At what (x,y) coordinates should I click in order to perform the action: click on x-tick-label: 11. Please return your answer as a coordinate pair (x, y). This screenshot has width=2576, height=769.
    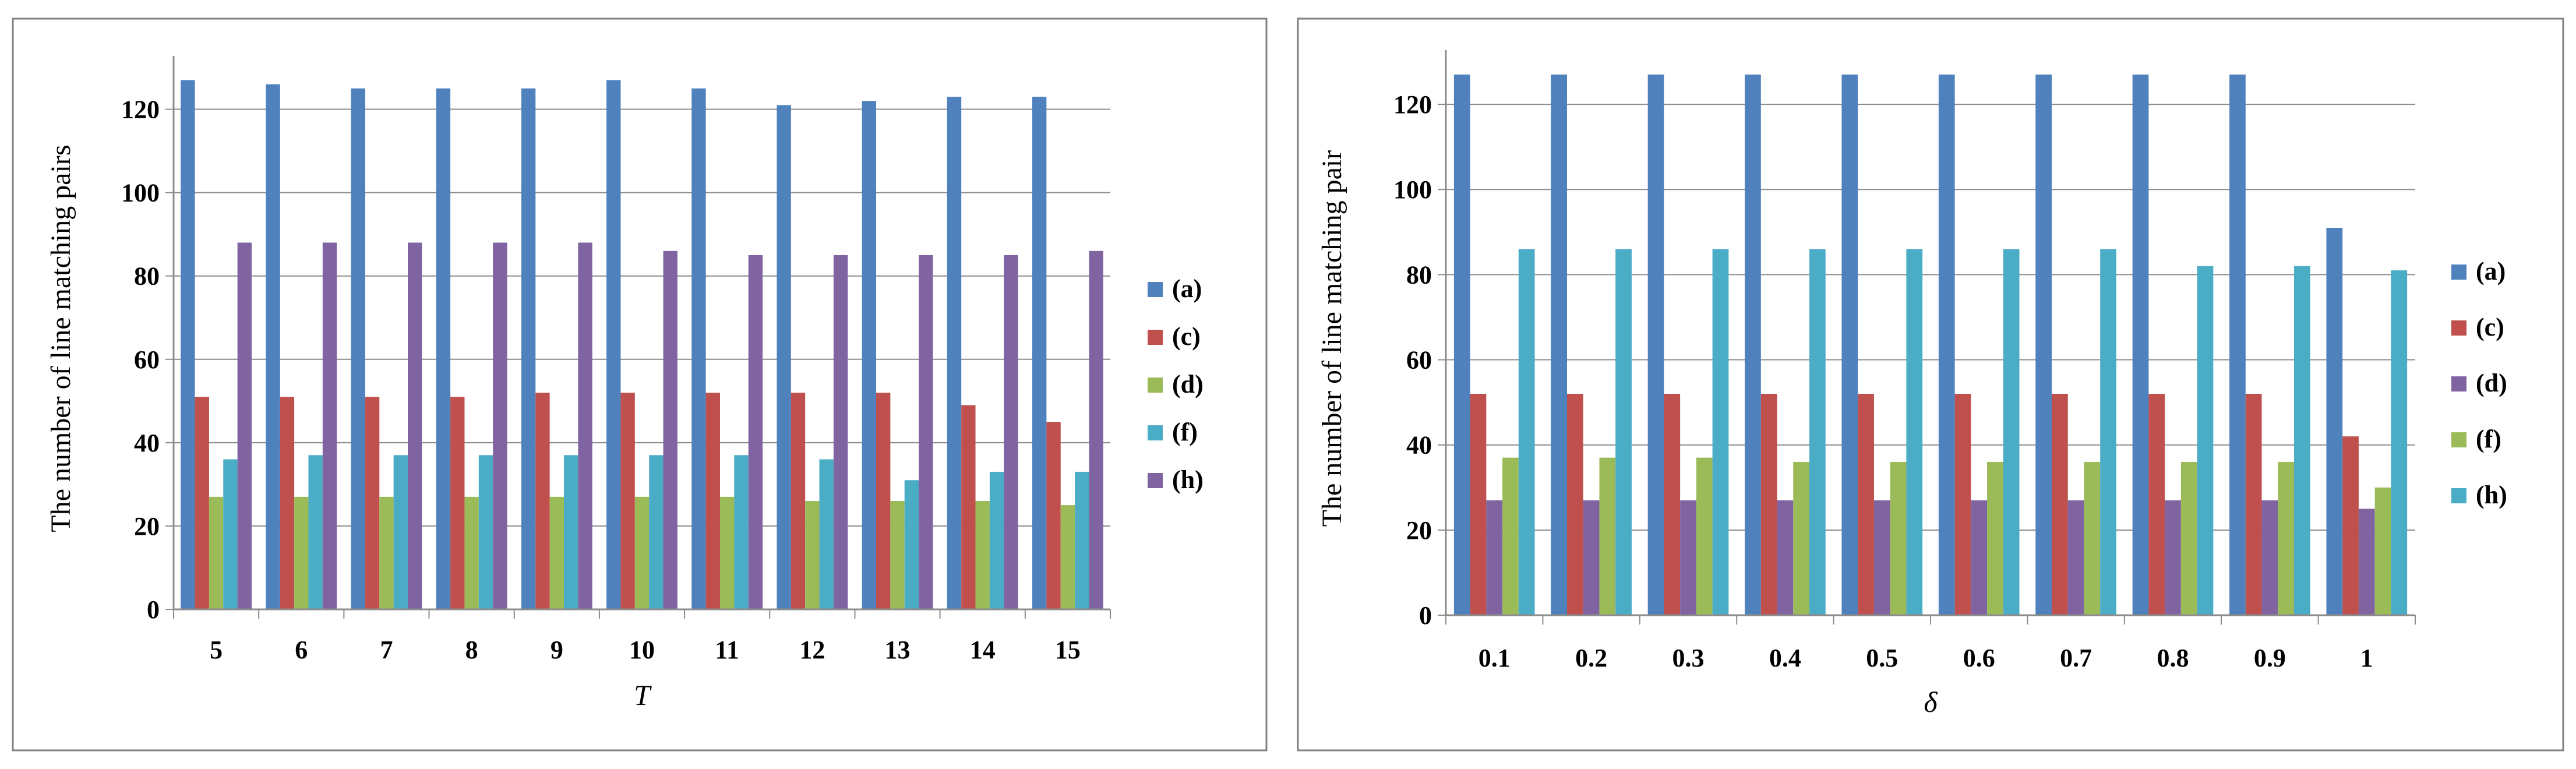
    Looking at the image, I should click on (727, 650).